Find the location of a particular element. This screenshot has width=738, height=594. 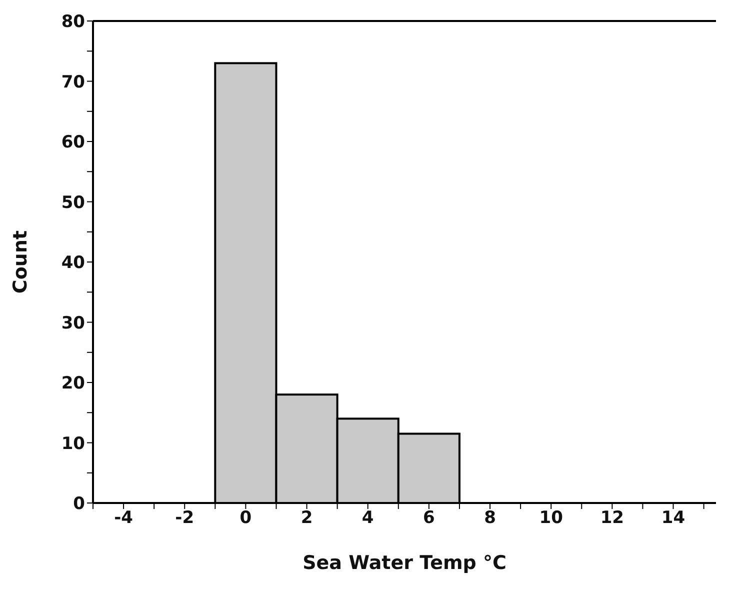

y-tick-label: 70 is located at coordinates (73, 82).